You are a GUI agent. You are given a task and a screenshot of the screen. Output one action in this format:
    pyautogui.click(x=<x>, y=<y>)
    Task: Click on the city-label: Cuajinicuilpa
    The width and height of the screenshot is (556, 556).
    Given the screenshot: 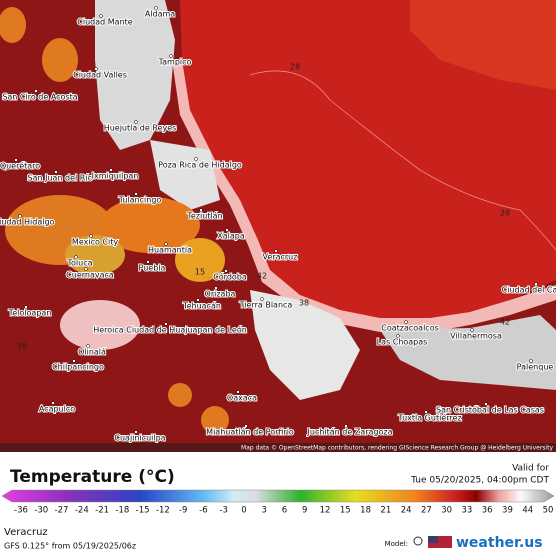 What is the action you would take?
    pyautogui.click(x=139, y=438)
    